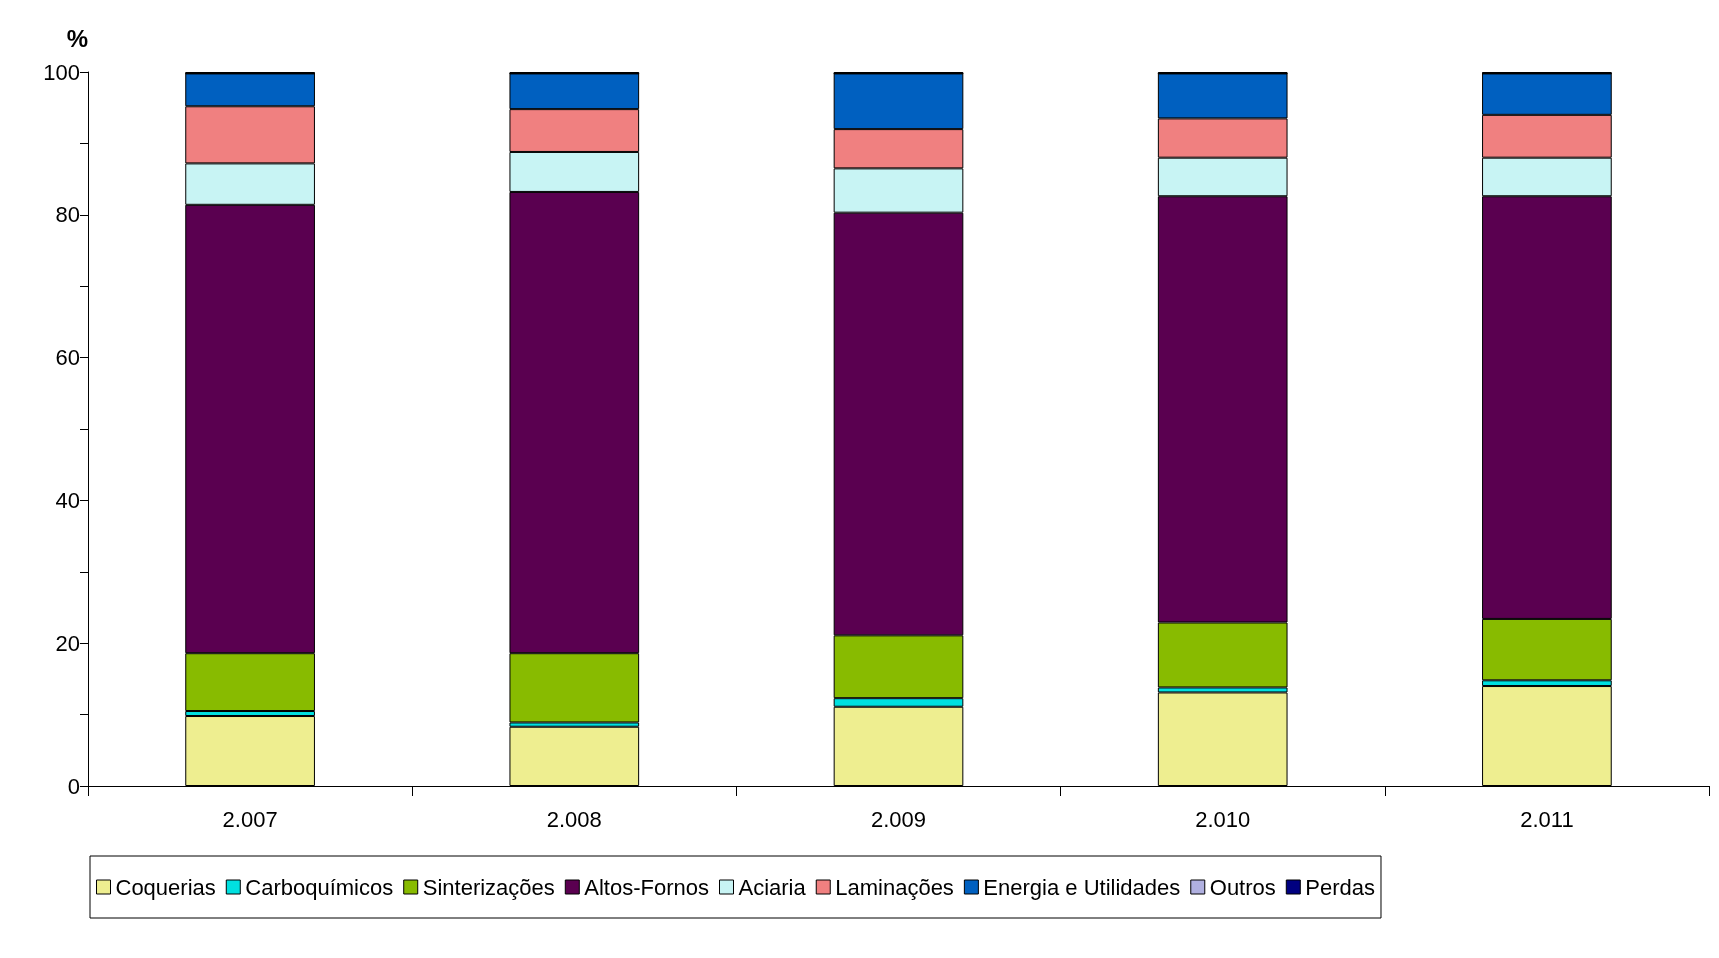  What do you see at coordinates (67, 500) in the screenshot?
I see `y-tick-label: 40` at bounding box center [67, 500].